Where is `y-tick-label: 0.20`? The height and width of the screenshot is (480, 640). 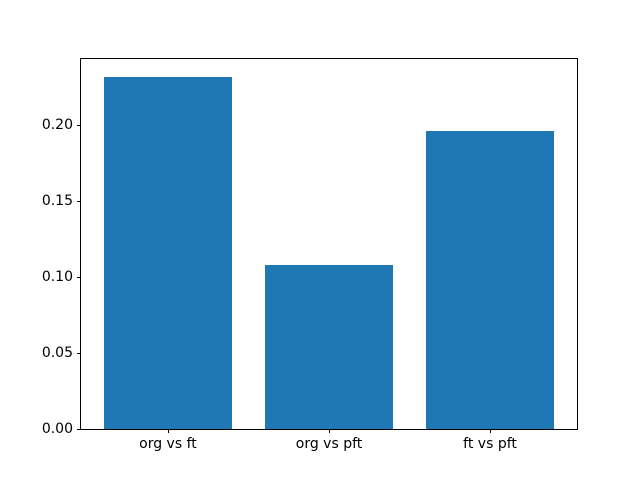
y-tick-label: 0.20 is located at coordinates (57, 125).